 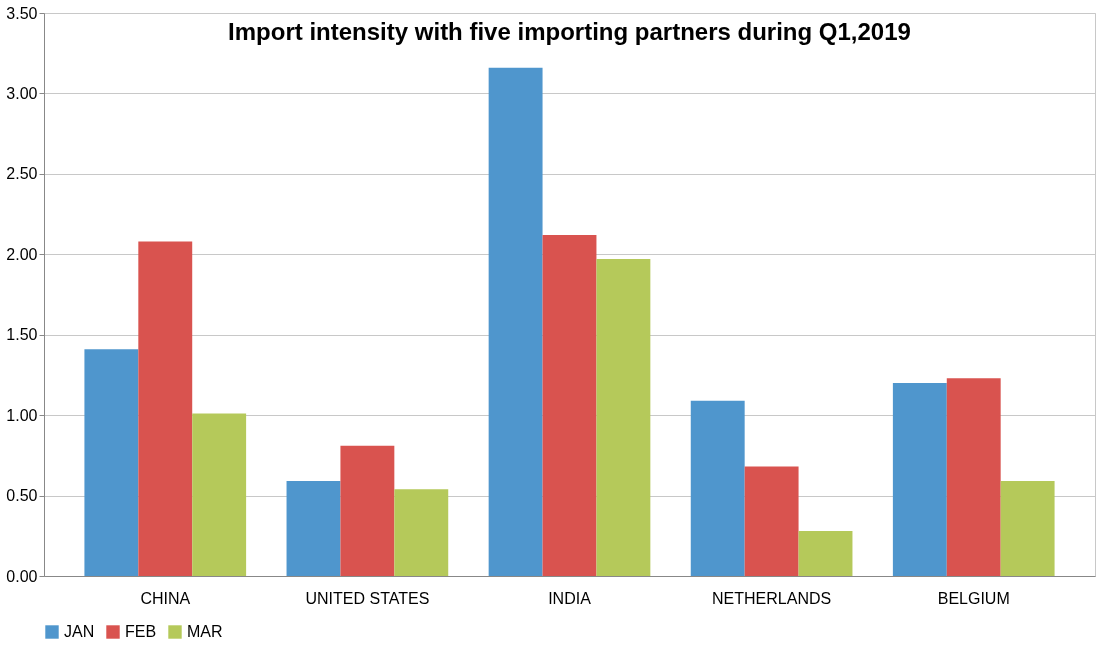 What do you see at coordinates (141, 631) in the screenshot?
I see `legend-label: FEB` at bounding box center [141, 631].